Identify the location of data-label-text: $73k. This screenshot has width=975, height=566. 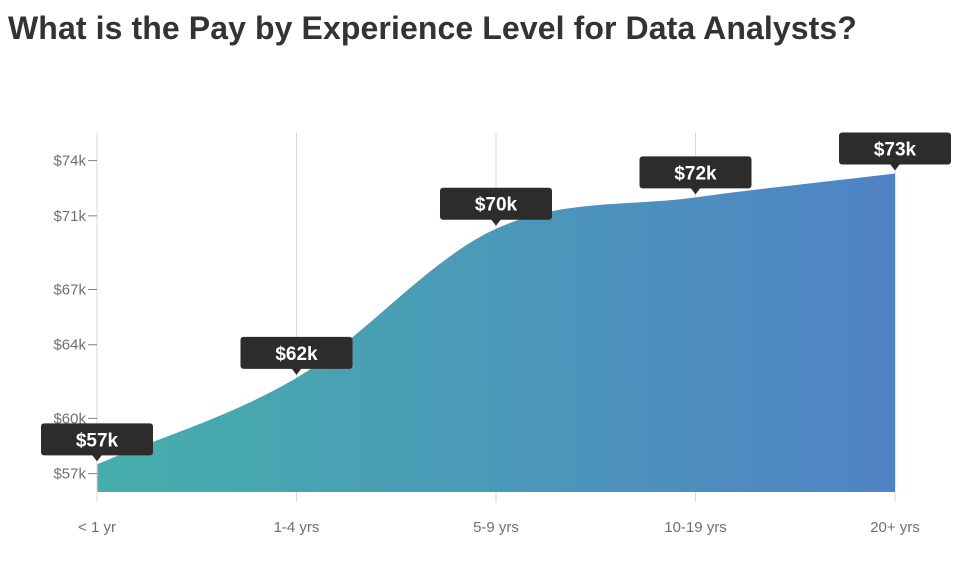
(895, 150).